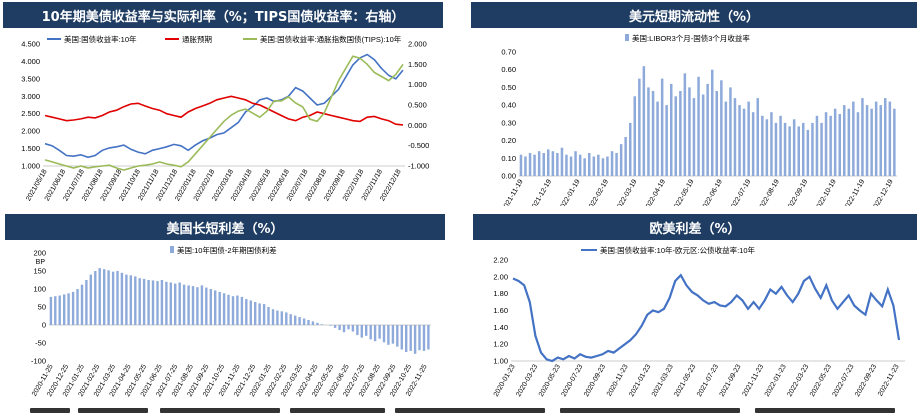 Image resolution: width=921 pixels, height=413 pixels. I want to click on x-tick-label: 2022-11-19, so click(855, 192).